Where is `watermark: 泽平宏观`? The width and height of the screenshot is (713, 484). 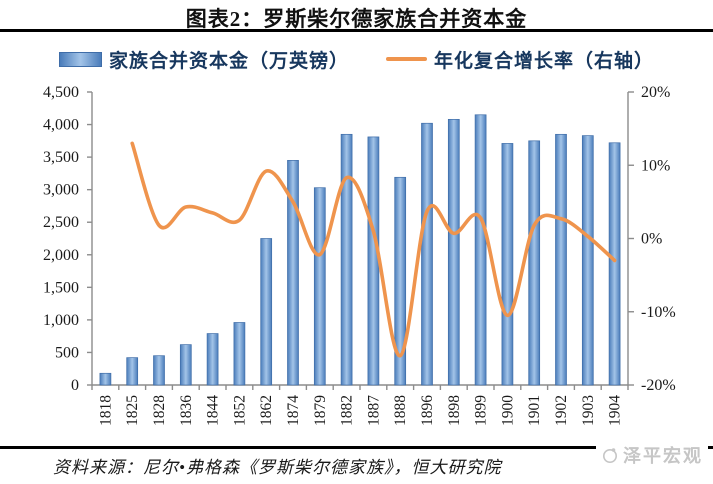 watermark: 泽平宏观 is located at coordinates (652, 455).